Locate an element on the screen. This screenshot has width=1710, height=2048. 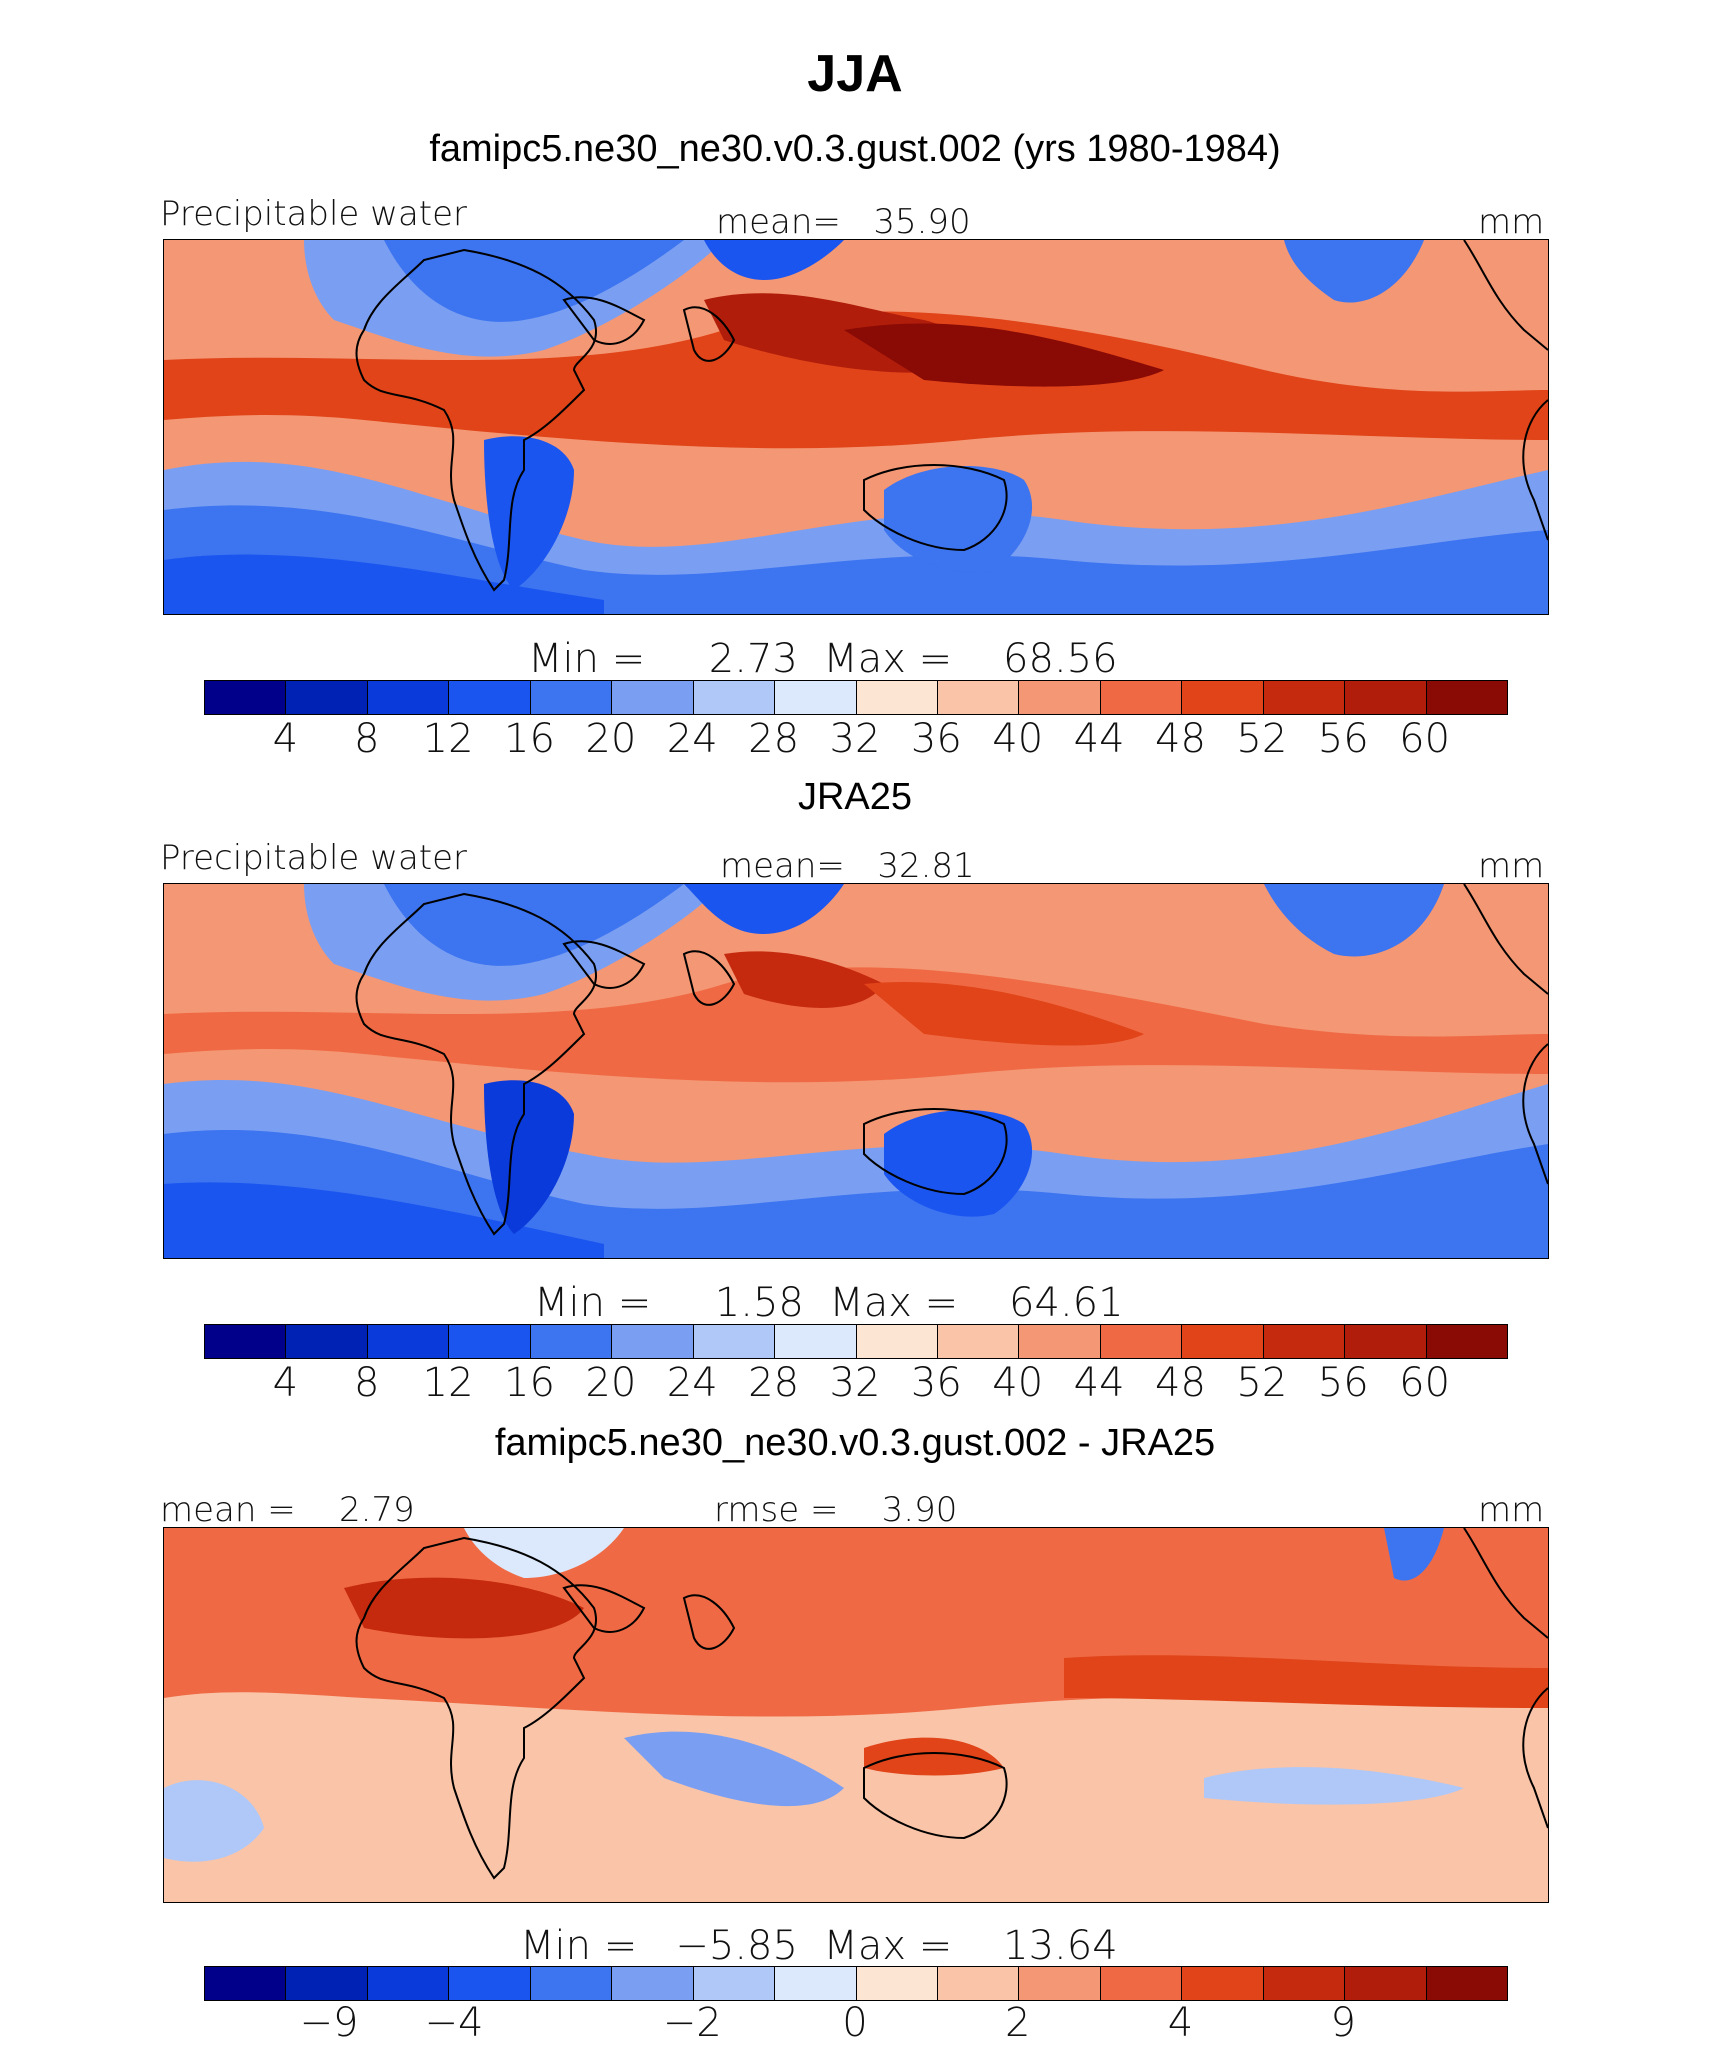
tick-label: 56 is located at coordinates (1343, 1383).